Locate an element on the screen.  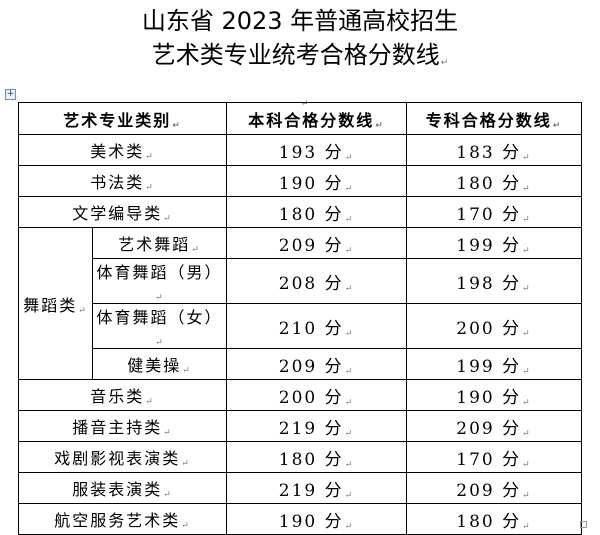
header-category: 艺术专业类别 is located at coordinates (122, 118).